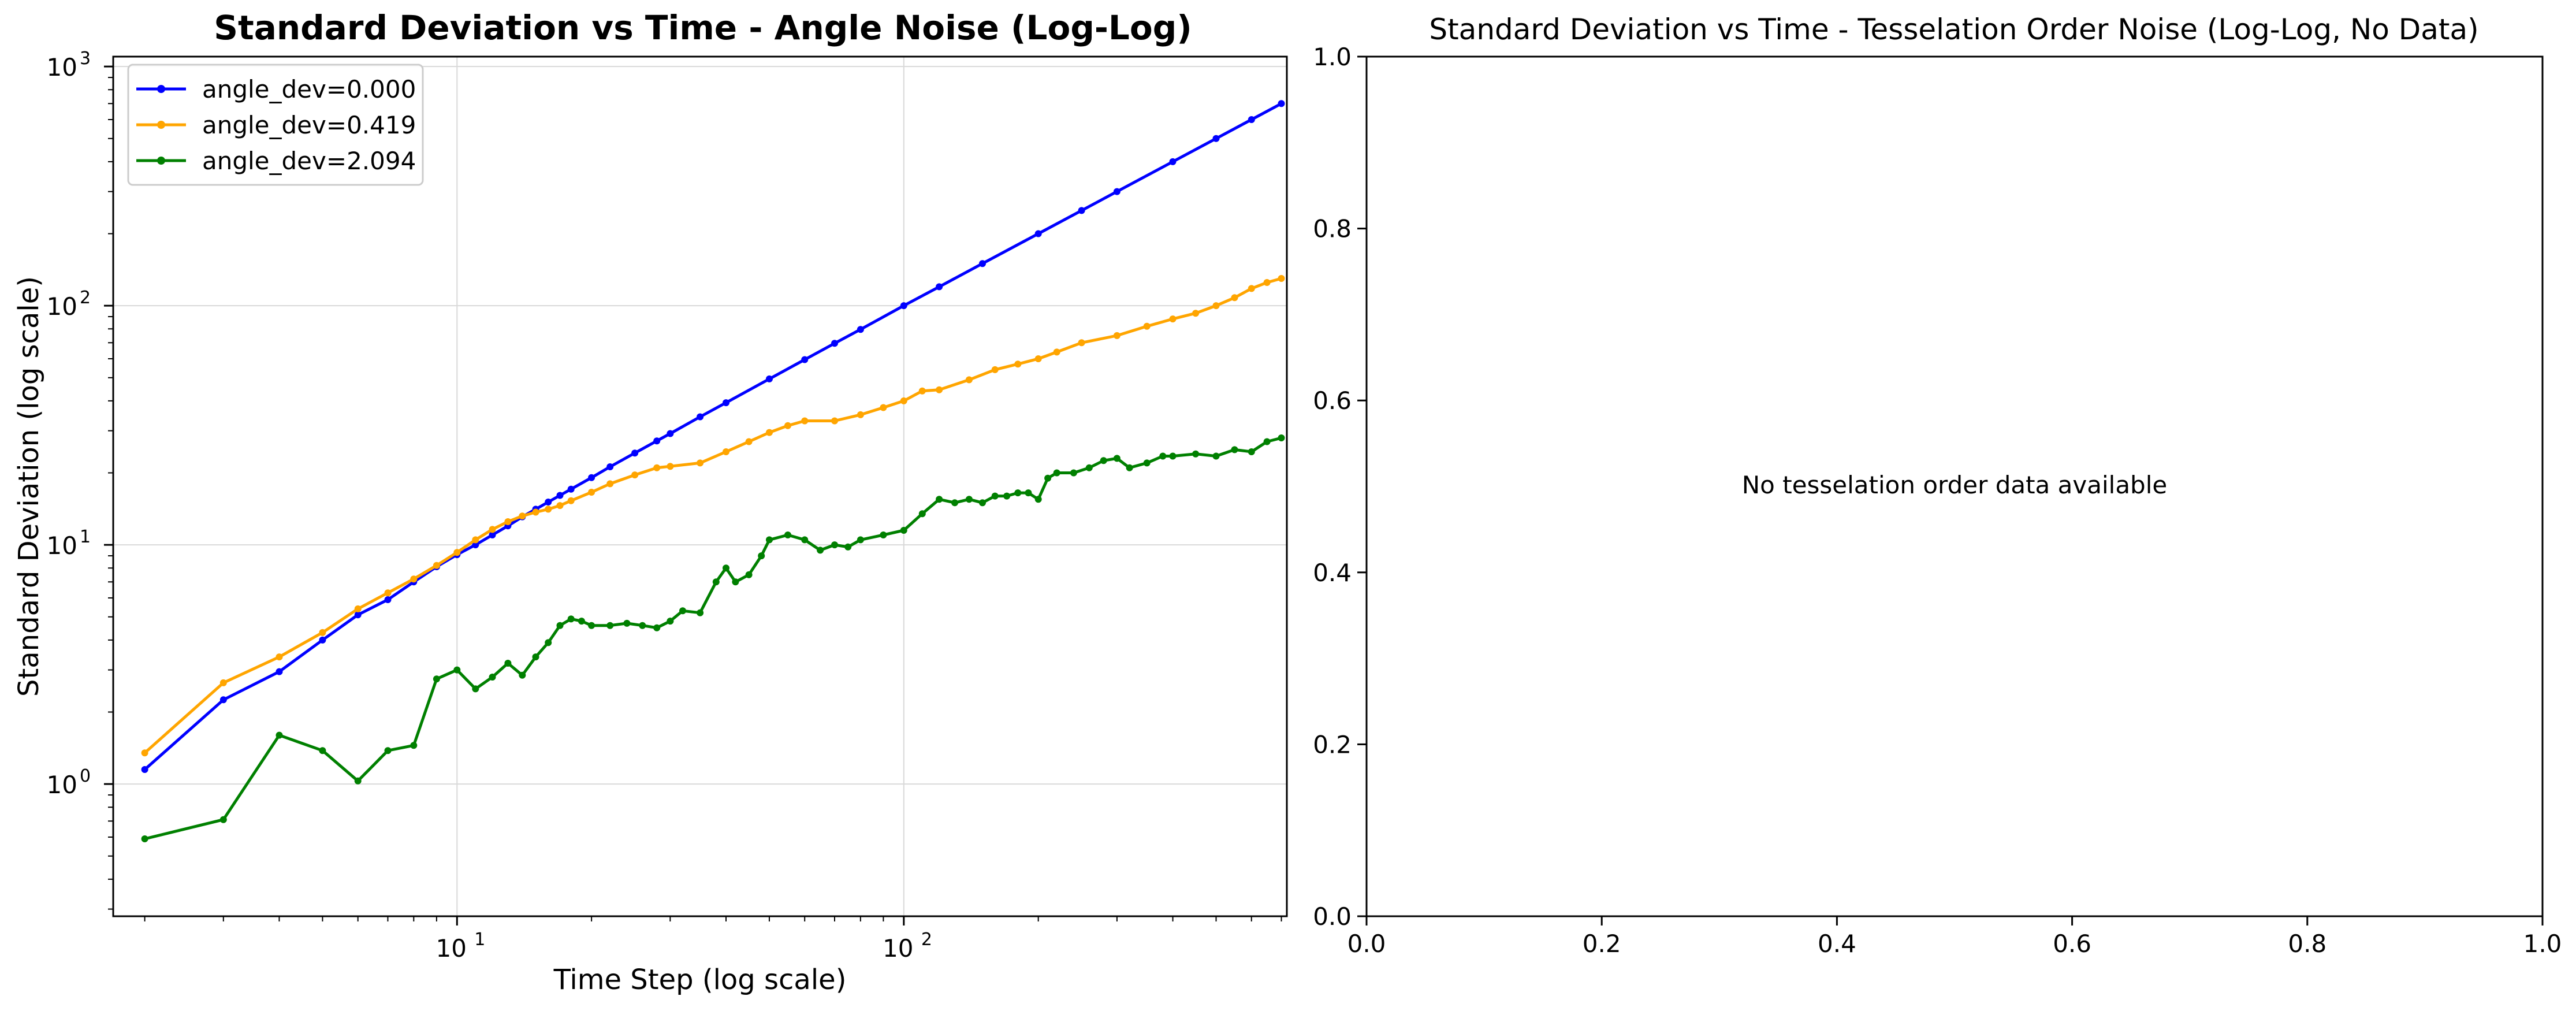  I want to click on y-tick-label: 0.0, so click(1333, 917).